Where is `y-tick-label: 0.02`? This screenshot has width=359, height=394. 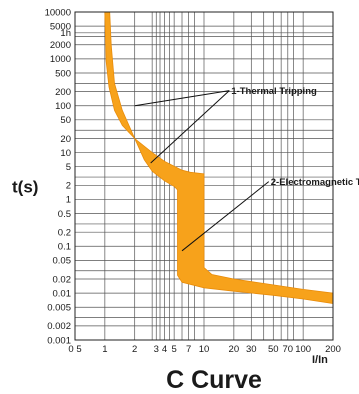
y-tick-label: 0.02 is located at coordinates (62, 279).